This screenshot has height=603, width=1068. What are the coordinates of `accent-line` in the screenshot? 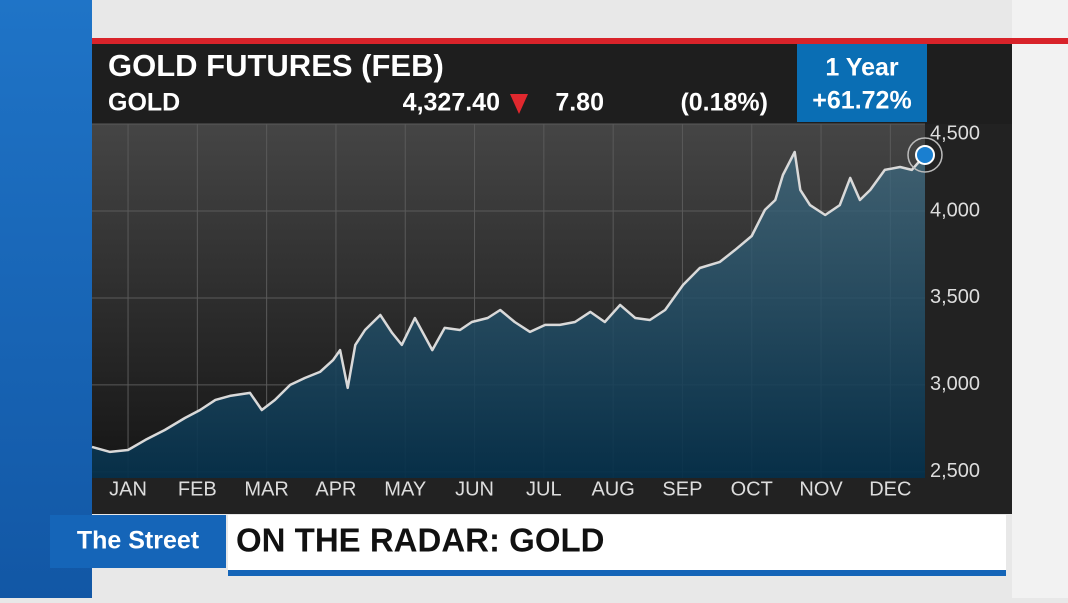 It's located at (580, 41).